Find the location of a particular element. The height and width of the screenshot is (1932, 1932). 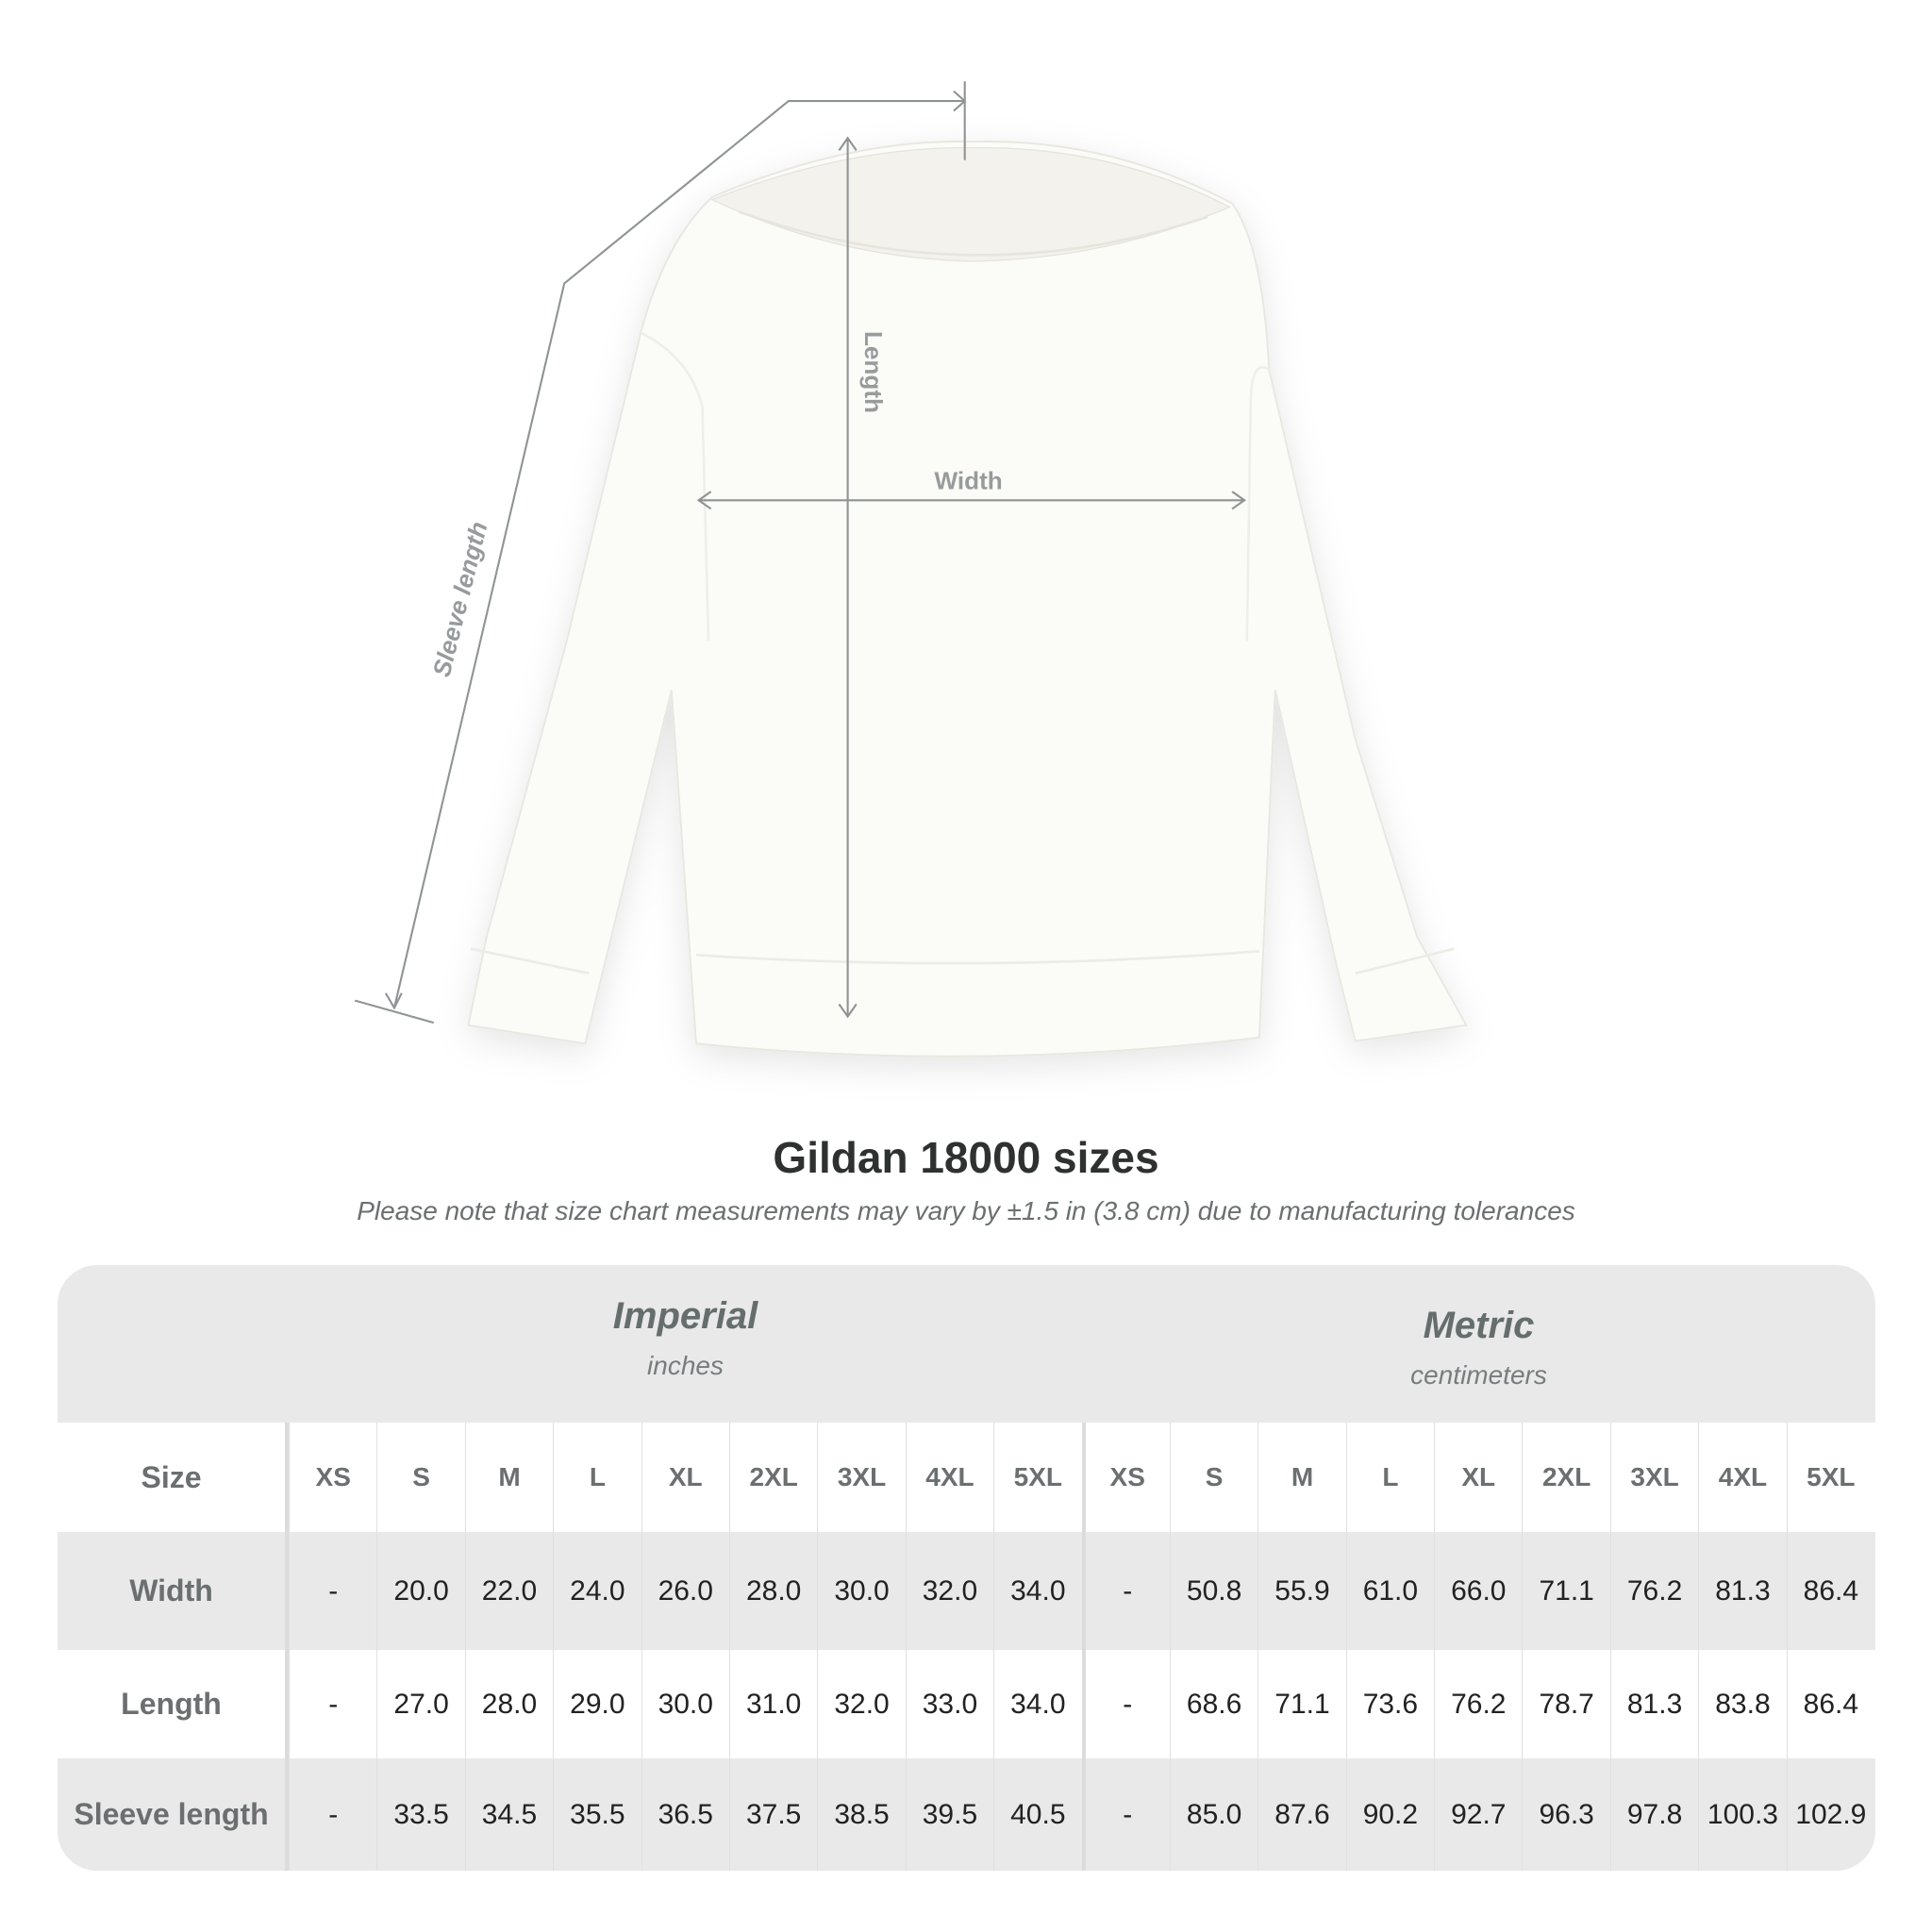

metric-value: 66.0 is located at coordinates (1478, 1591).